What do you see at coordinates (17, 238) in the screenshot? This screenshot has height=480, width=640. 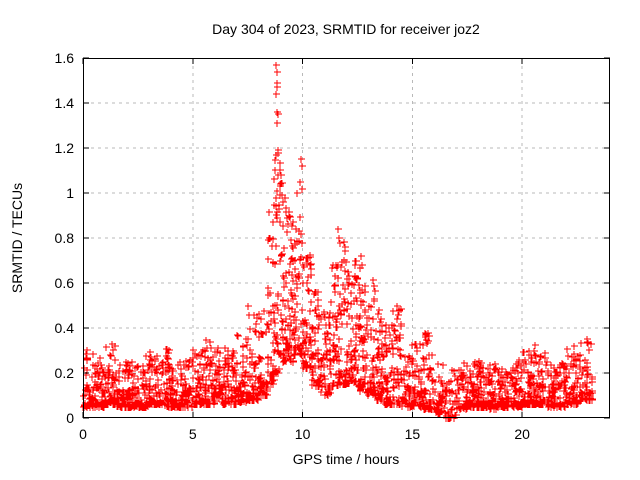 I see `y-axis-label: SRMTID / TECUs` at bounding box center [17, 238].